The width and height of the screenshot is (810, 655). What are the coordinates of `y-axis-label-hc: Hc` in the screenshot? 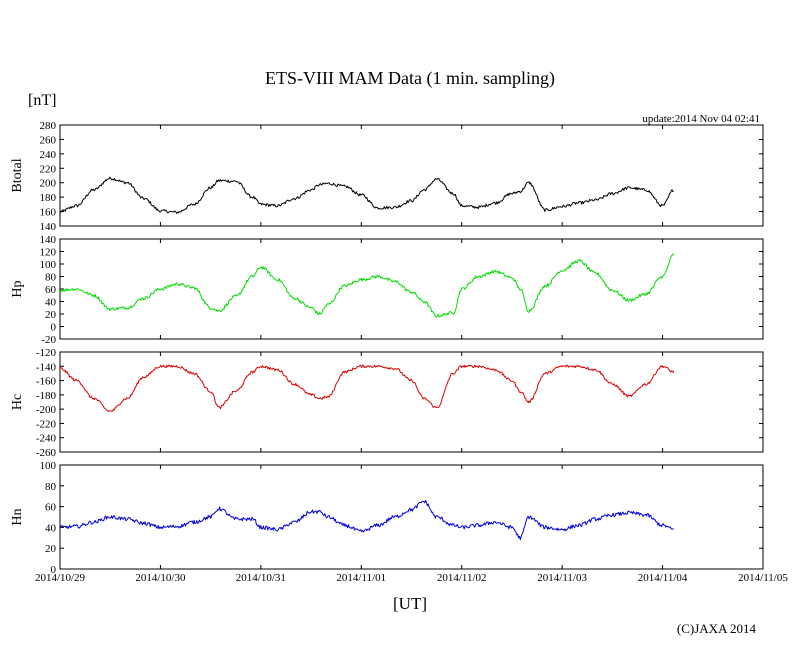 It's located at (17, 402).